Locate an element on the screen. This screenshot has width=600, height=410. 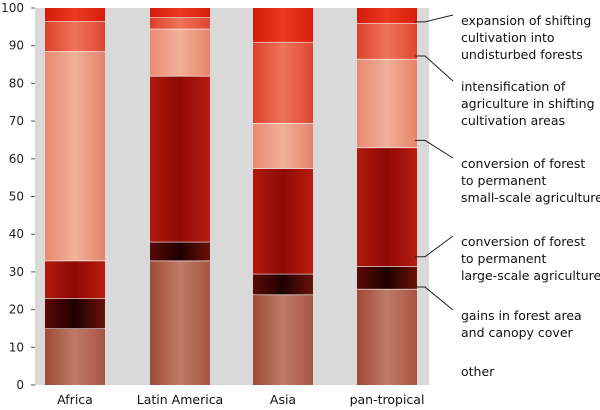
bar-segment-africa-gains-in-forest-area-and-canopy-cover is located at coordinates (75, 313).